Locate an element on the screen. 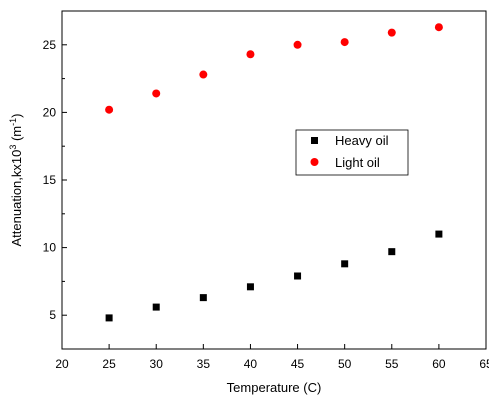  y-axis-title-suffix: ) is located at coordinates (16, 115).